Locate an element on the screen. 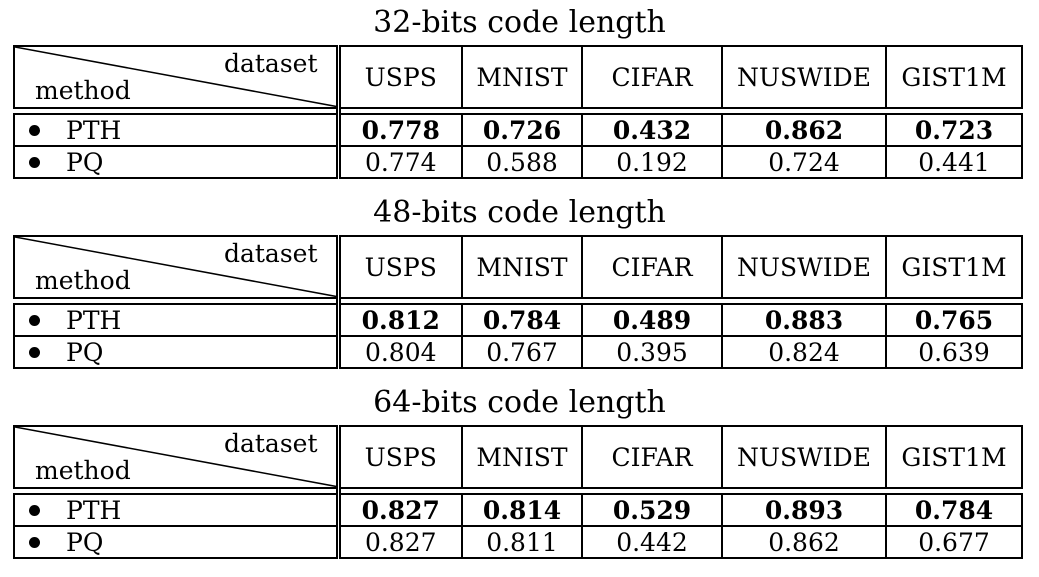 The width and height of the screenshot is (1039, 577). section-title-64: 64-bits code length is located at coordinates (519, 402).